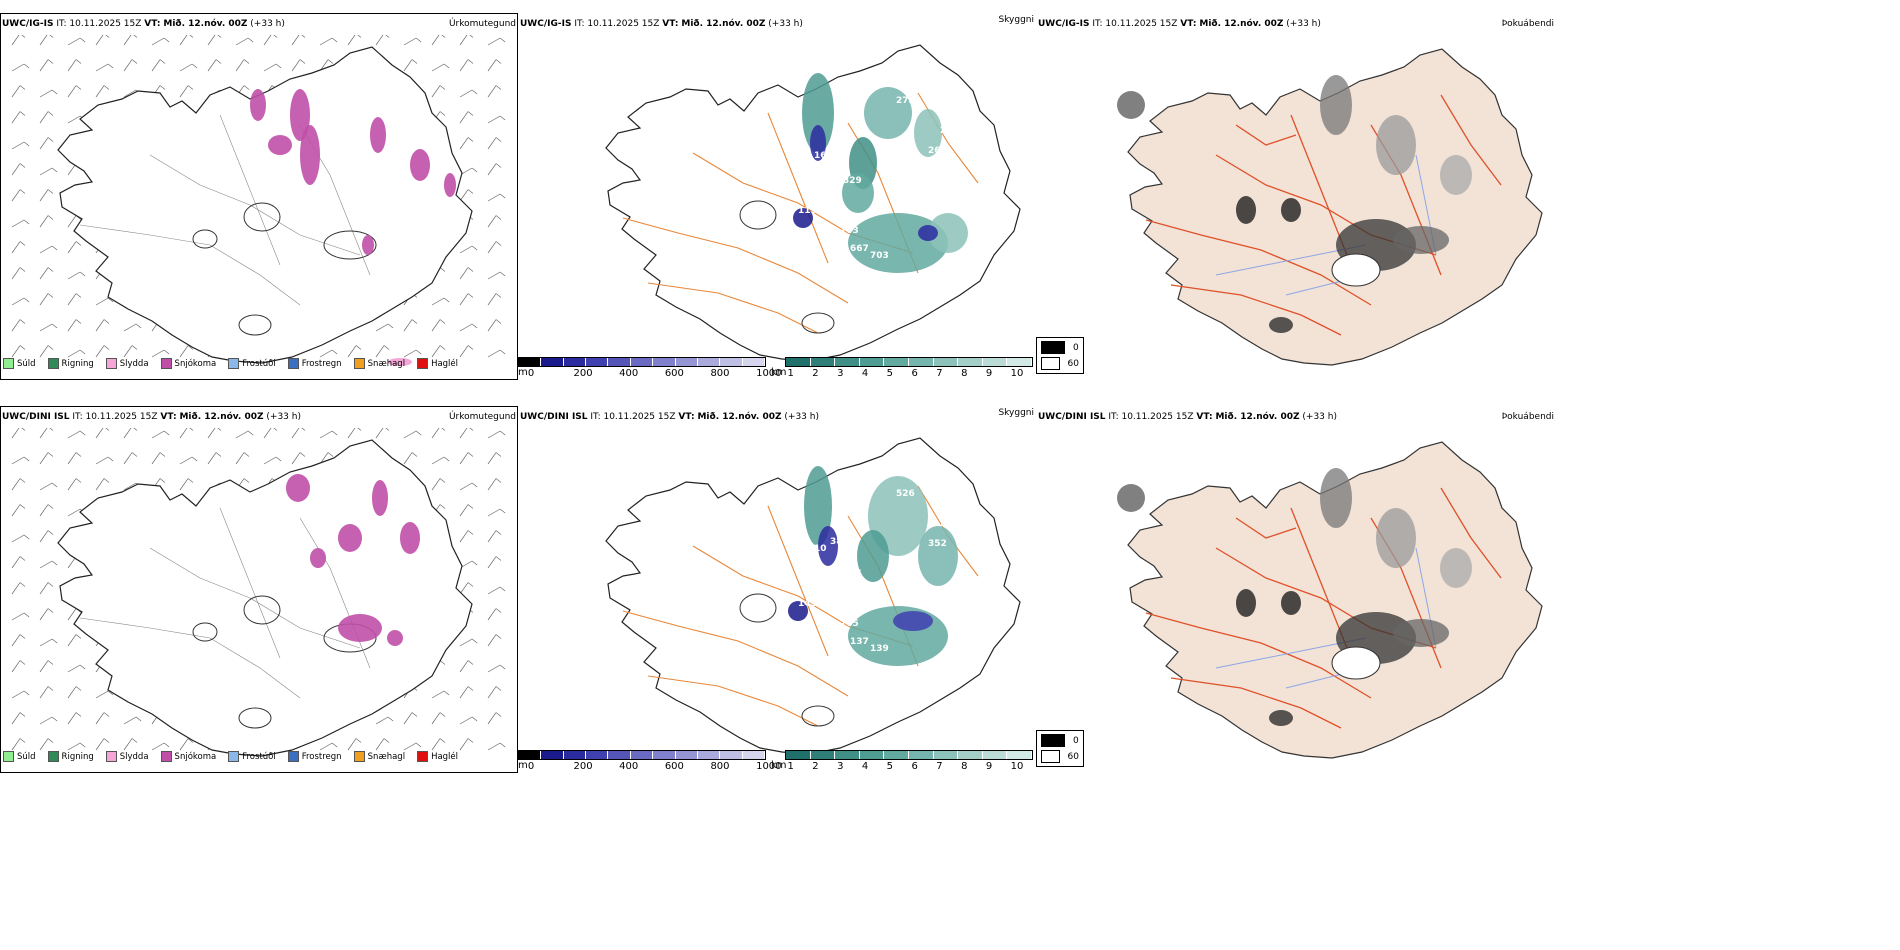 The image size is (1900, 950). What do you see at coordinates (879, 649) in the screenshot?
I see `visibility-value-label: 139` at bounding box center [879, 649].